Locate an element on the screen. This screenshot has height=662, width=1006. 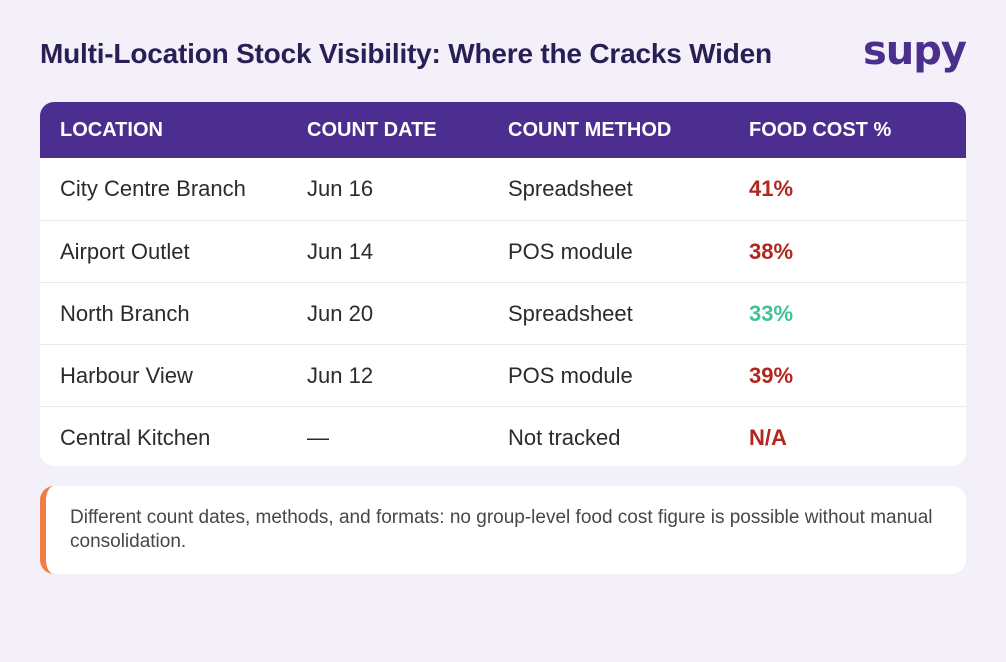
cell-food-cost: N/A is located at coordinates (768, 437).